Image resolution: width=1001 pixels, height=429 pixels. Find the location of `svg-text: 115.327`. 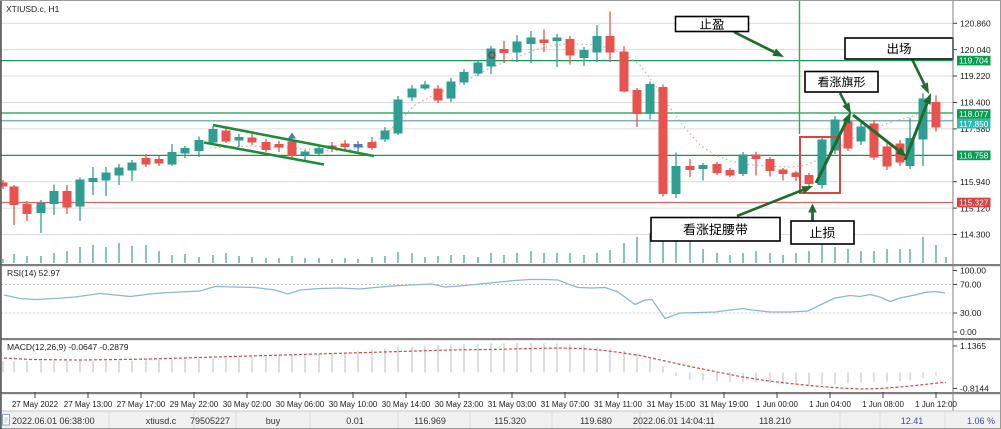

svg-text: 115.327 is located at coordinates (974, 203).